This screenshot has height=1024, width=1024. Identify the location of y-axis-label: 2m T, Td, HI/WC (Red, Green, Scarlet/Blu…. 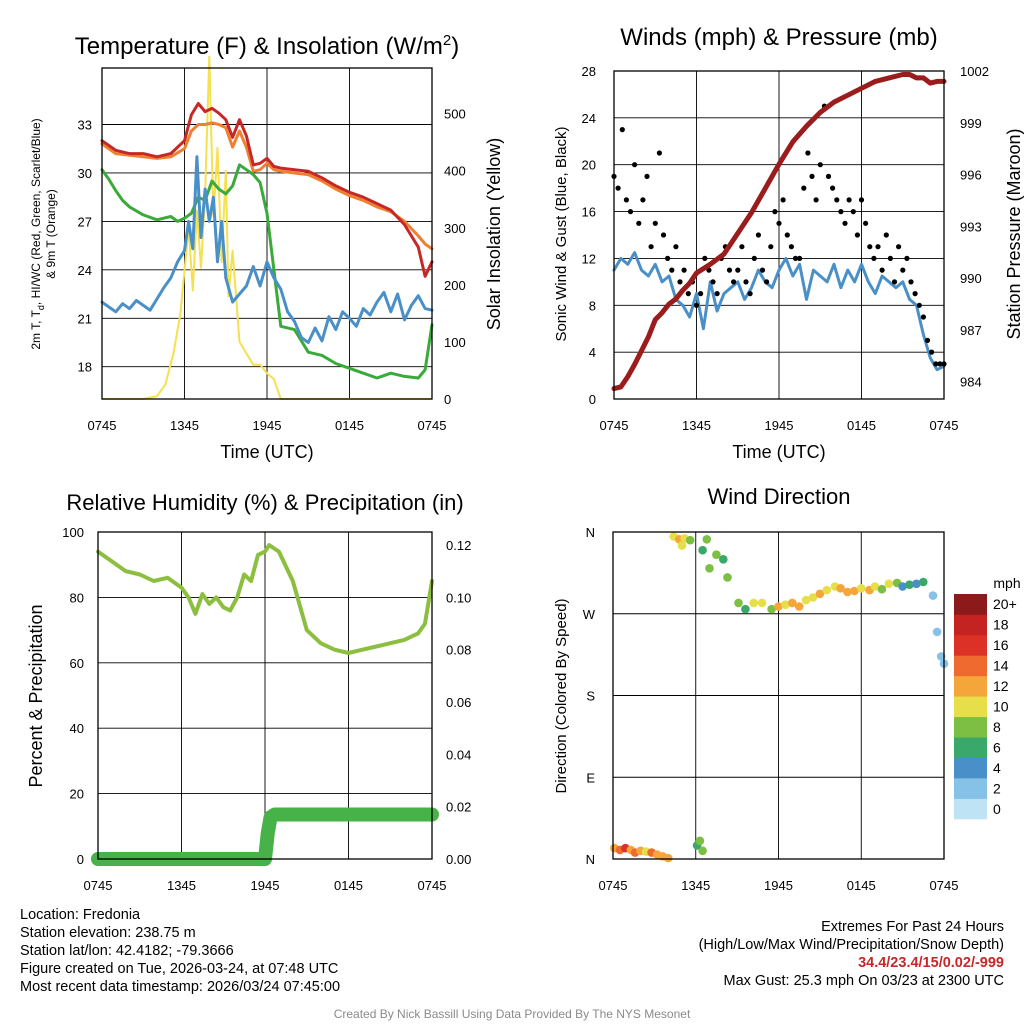
(37, 233).